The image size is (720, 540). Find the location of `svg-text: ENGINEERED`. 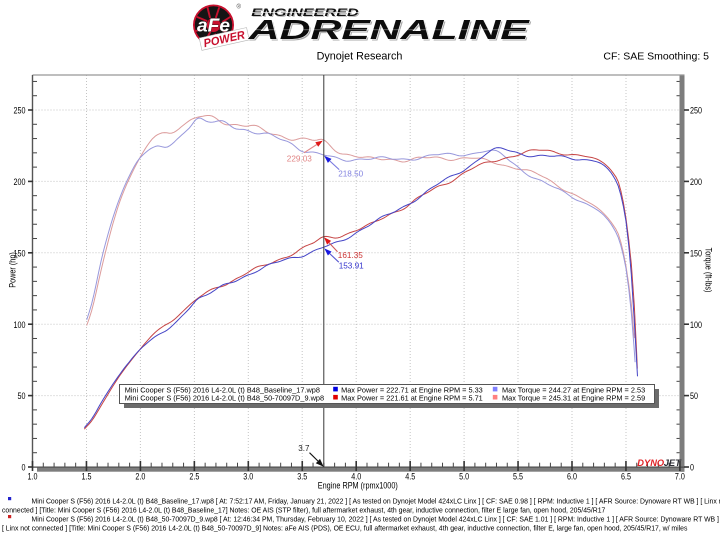

svg-text: ENGINEERED is located at coordinates (306, 14).